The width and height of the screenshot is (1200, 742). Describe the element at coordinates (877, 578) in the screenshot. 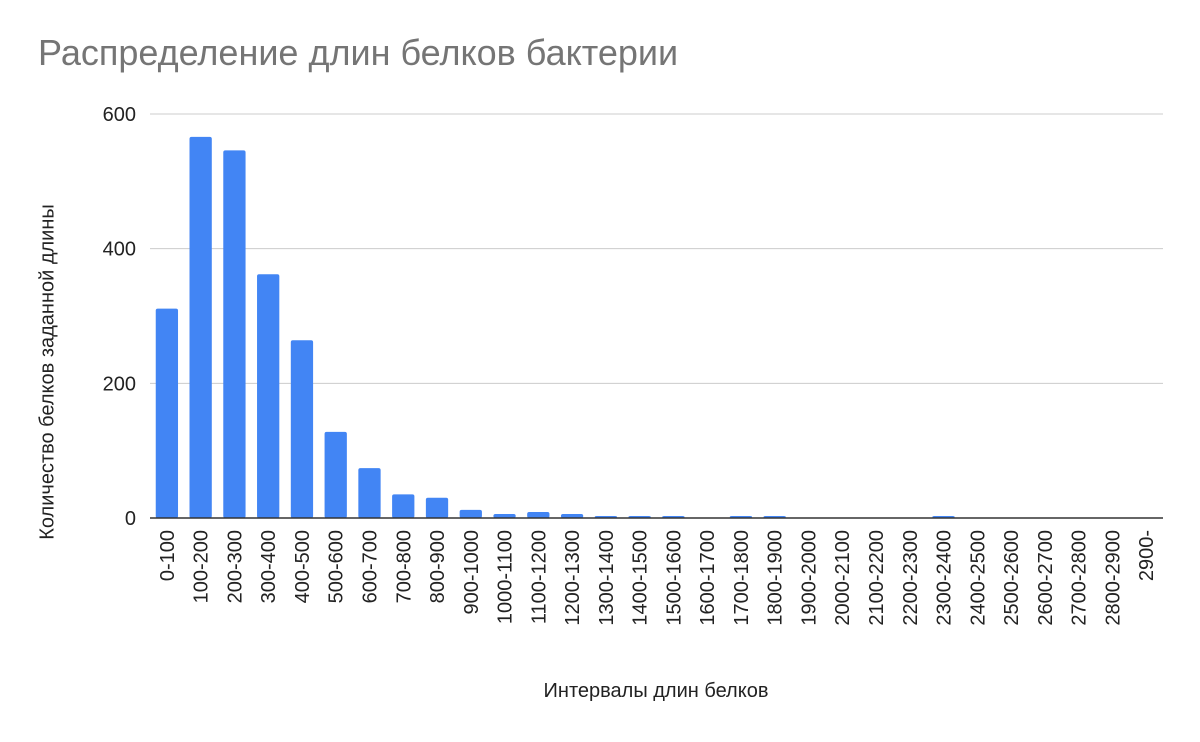

I see `x-tick-label: 2100-2200` at that location.